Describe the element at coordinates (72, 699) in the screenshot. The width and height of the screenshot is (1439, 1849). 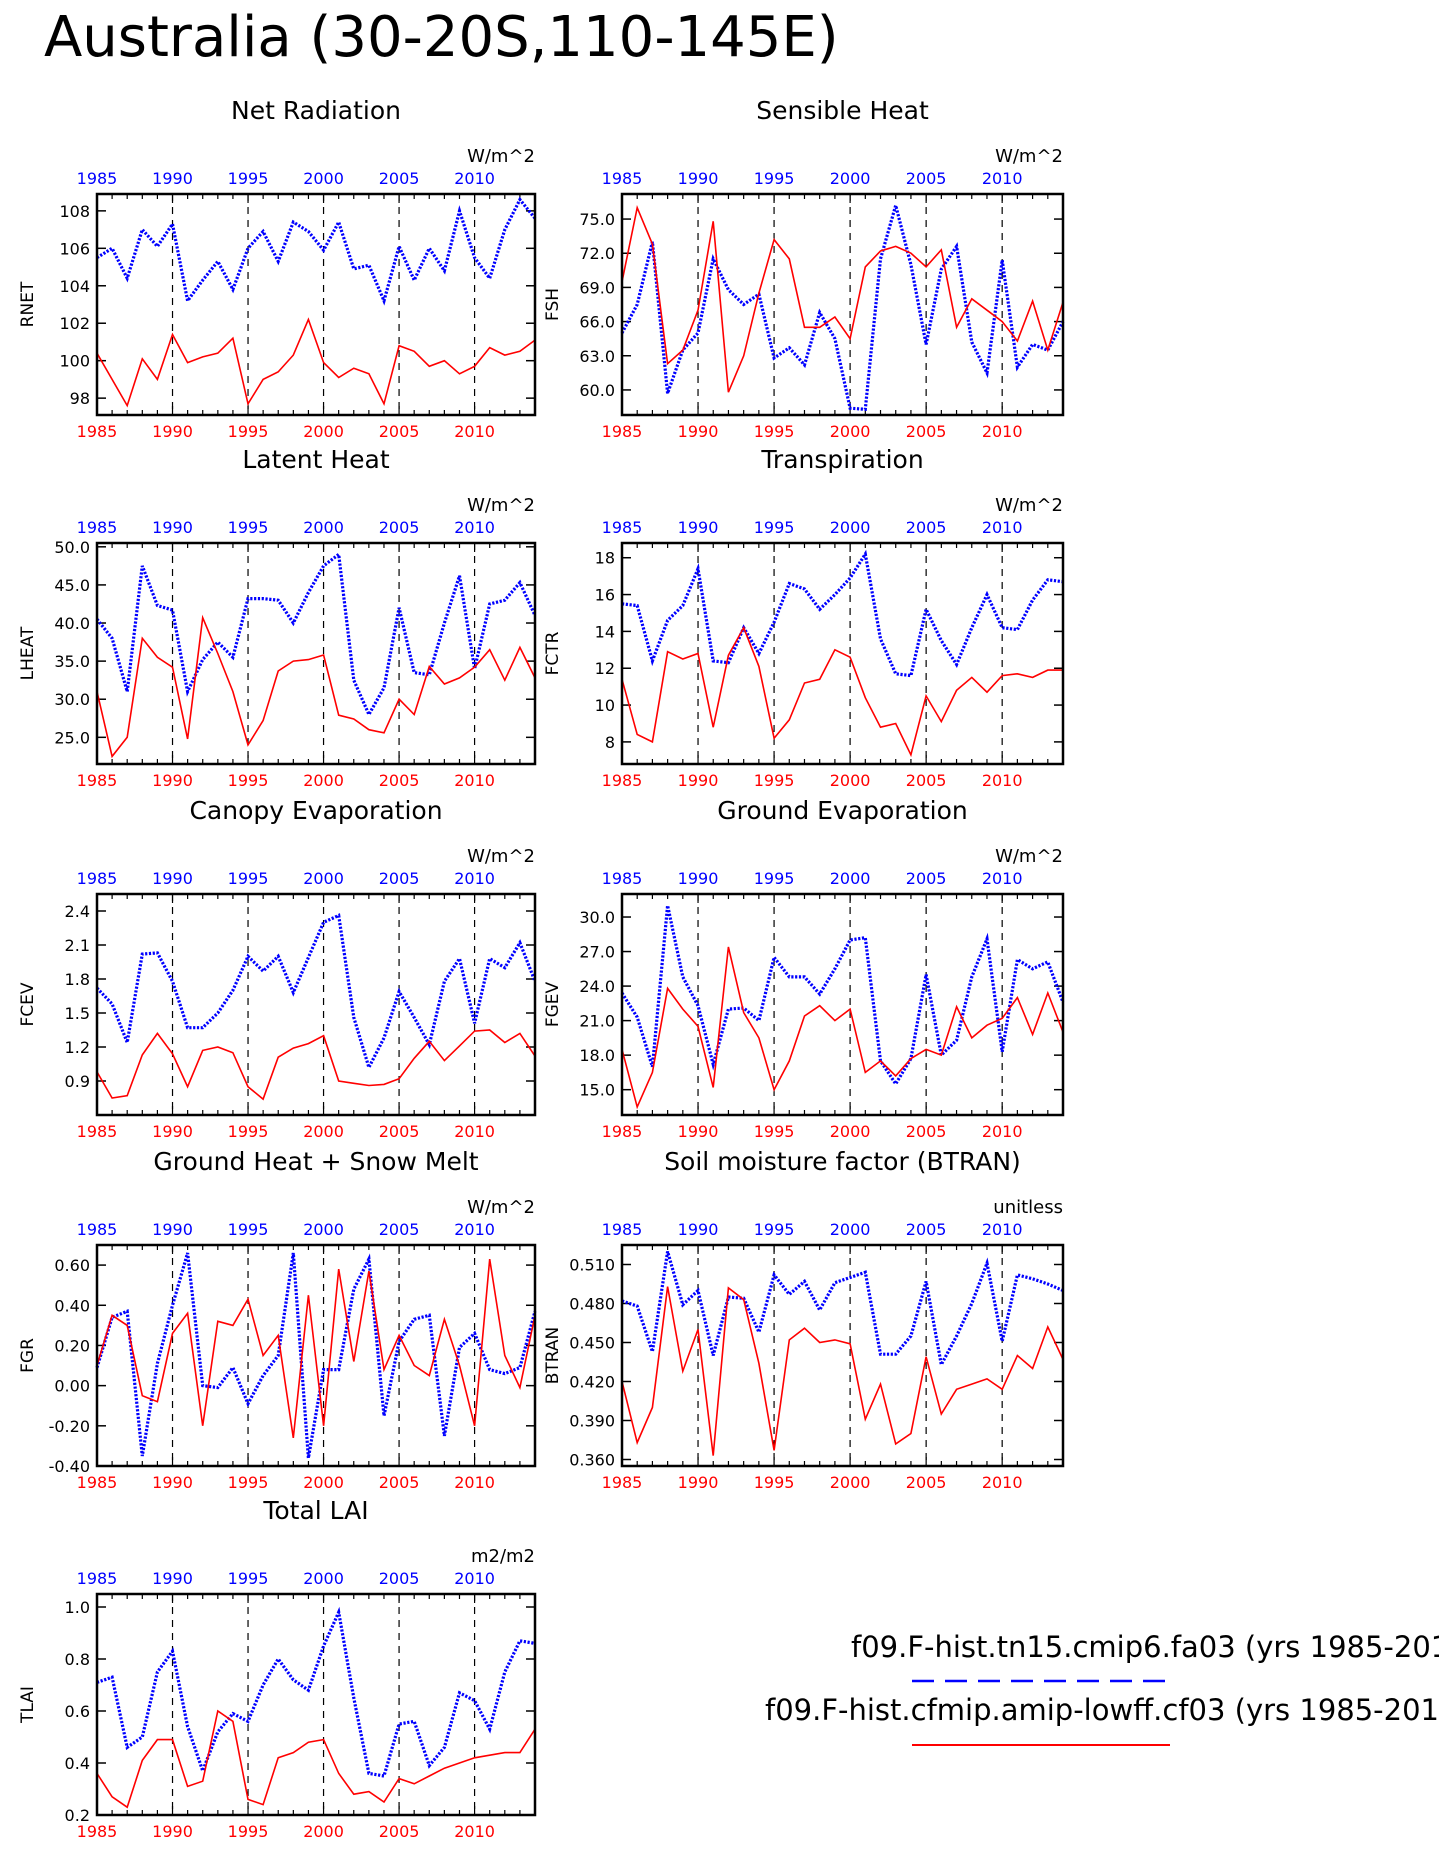
I see `y-tick-label: 30.0` at that location.